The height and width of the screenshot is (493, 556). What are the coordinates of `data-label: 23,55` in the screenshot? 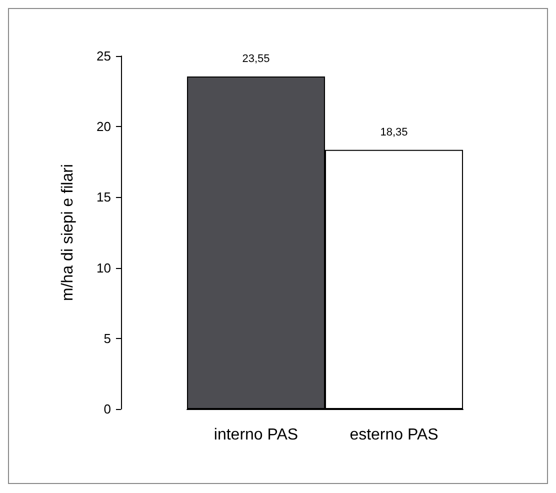 It's located at (256, 58).